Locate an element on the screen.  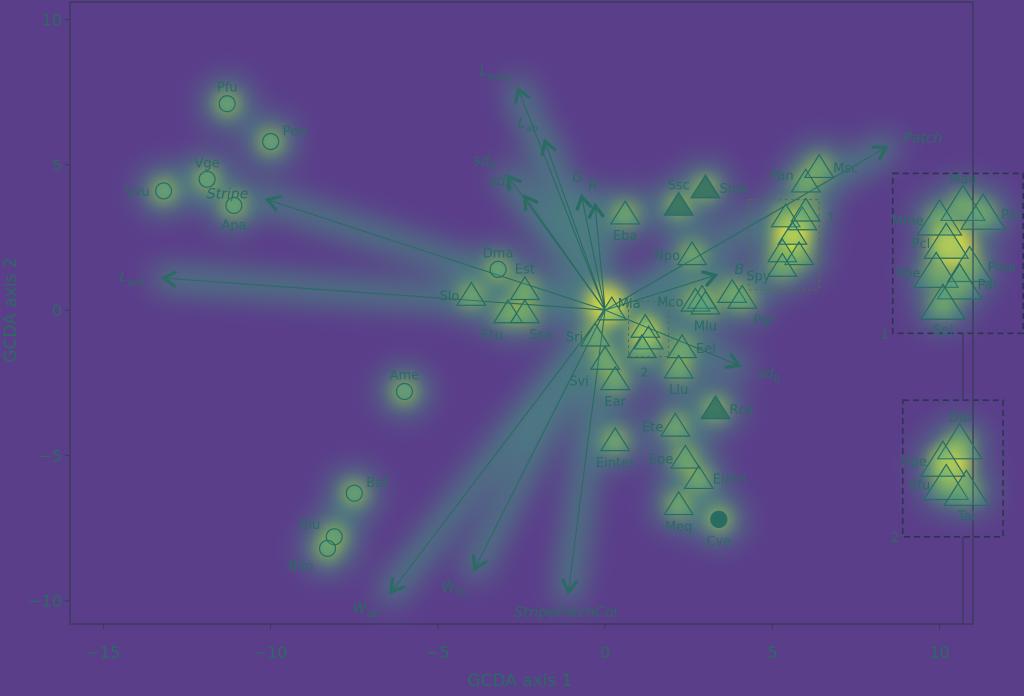
point-ete is located at coordinates (675, 424).